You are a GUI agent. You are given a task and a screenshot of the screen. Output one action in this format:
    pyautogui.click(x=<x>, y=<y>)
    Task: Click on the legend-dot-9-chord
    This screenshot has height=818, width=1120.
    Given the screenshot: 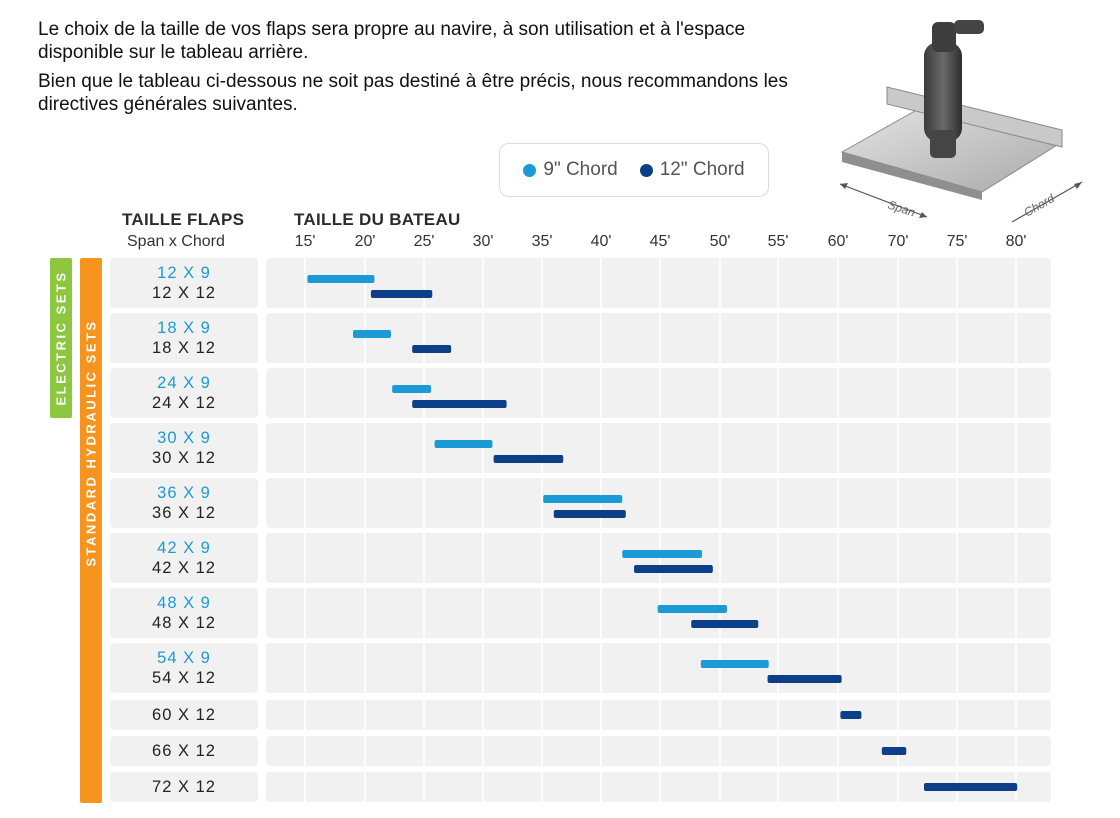 What is the action you would take?
    pyautogui.click(x=530, y=170)
    